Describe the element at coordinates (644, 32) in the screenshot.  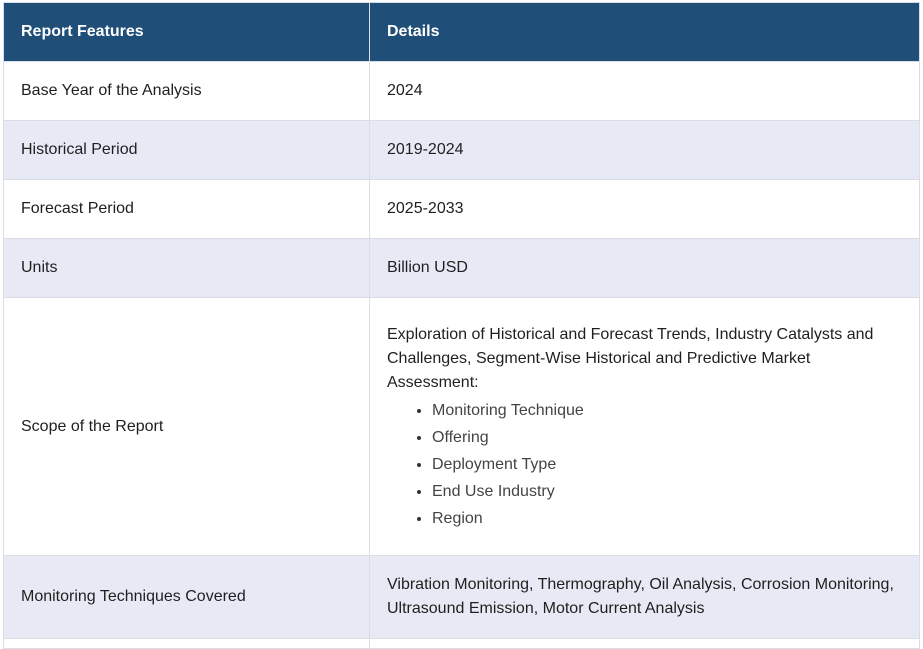
I see `header-details: Details` at that location.